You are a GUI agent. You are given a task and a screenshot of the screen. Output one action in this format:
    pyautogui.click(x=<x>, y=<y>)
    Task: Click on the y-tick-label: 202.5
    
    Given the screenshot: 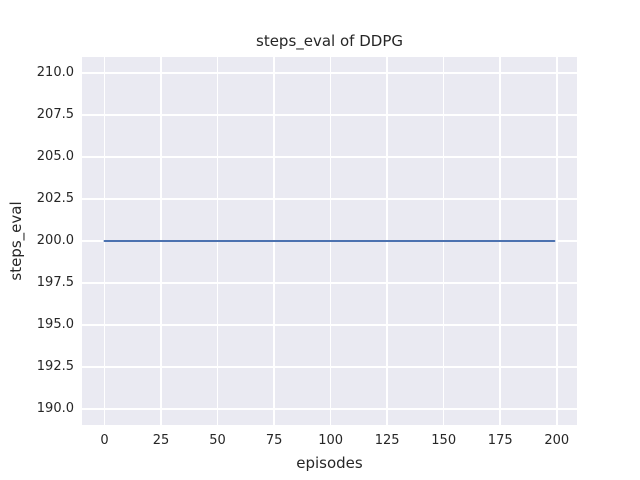 What is the action you would take?
    pyautogui.click(x=55, y=198)
    